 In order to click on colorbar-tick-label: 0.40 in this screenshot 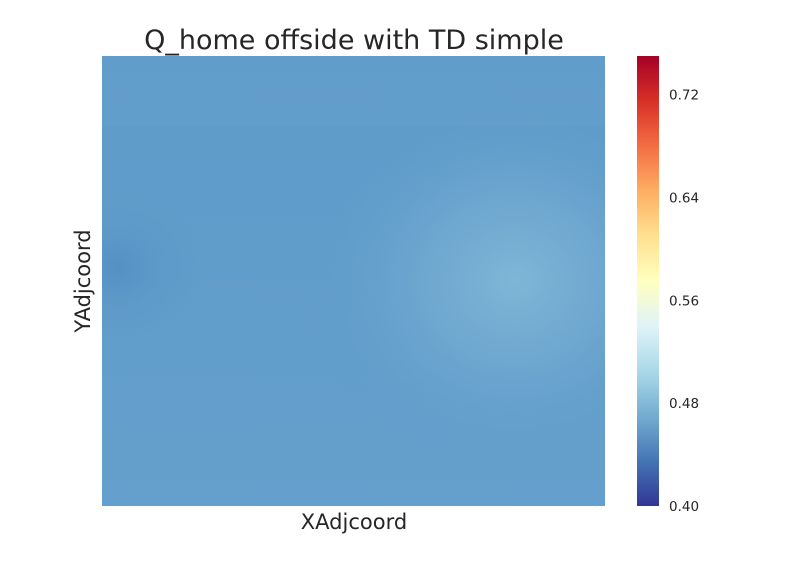, I will do `click(684, 507)`.